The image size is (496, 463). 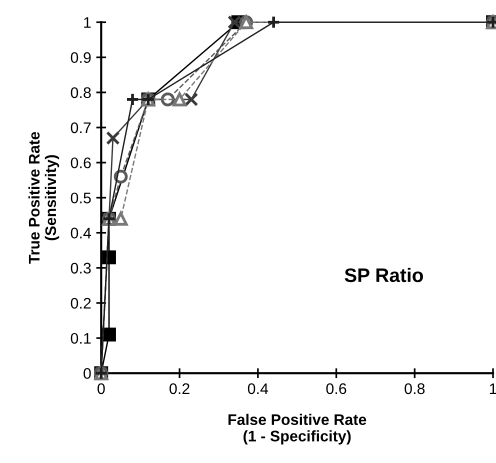 What do you see at coordinates (80, 198) in the screenshot?
I see `y-tick-label: 0.5` at bounding box center [80, 198].